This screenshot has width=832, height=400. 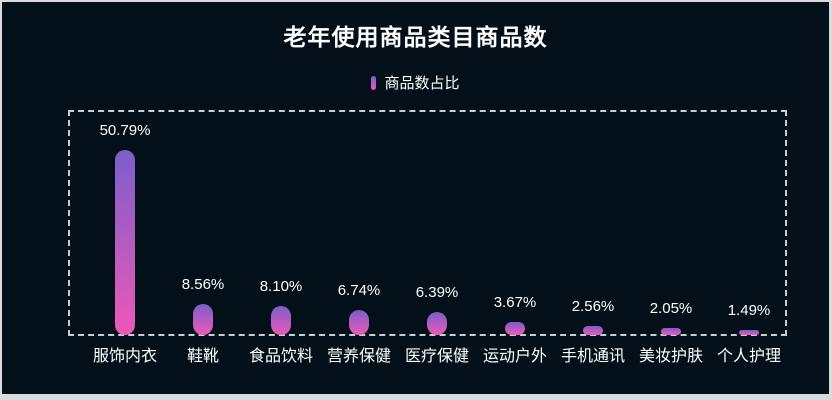 I want to click on bar-value-label: 2.56%, so click(x=593, y=306).